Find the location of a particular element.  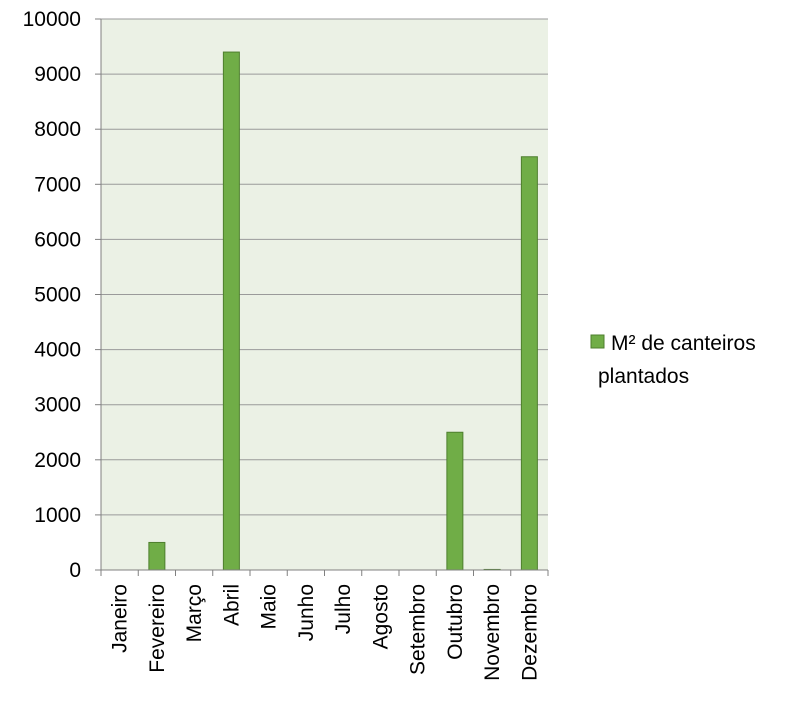

x-tick-label: Março is located at coordinates (194, 613).